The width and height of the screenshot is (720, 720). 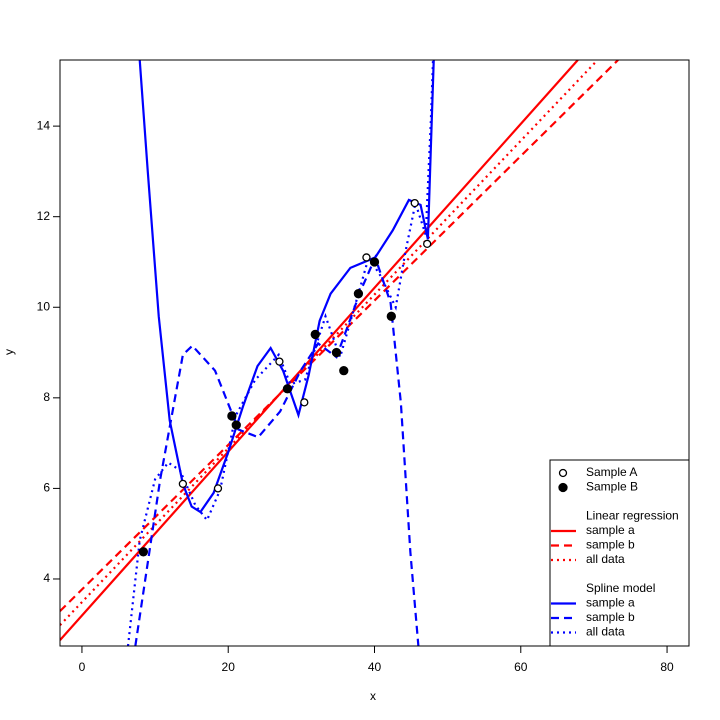 What do you see at coordinates (46, 488) in the screenshot?
I see `y-tick-label: 6` at bounding box center [46, 488].